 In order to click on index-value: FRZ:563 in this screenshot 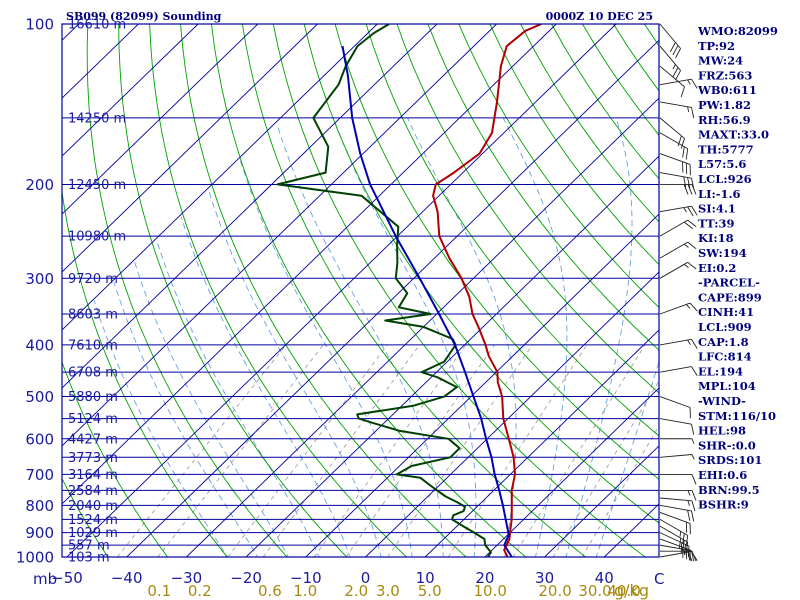, I will do `click(725, 75)`.